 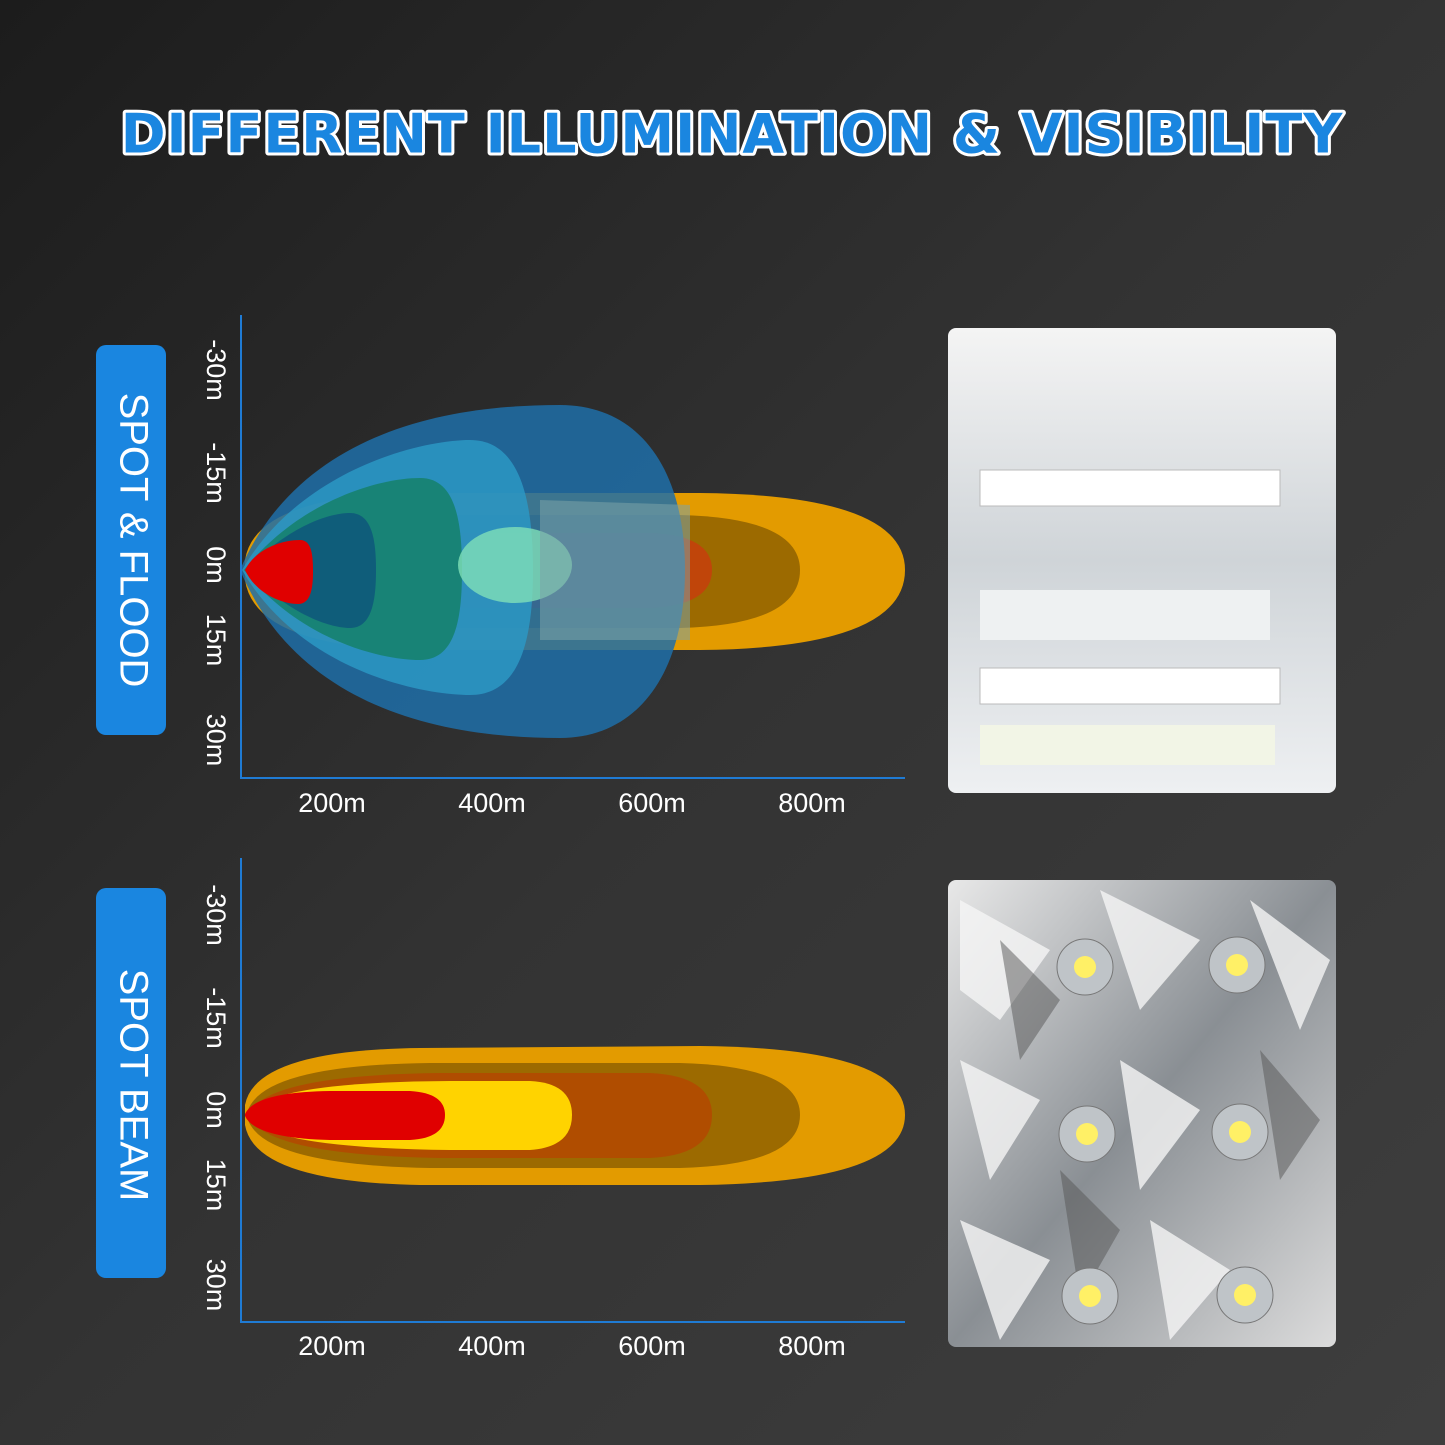 What do you see at coordinates (133, 1085) in the screenshot?
I see `panel-label: SPOT BEAM` at bounding box center [133, 1085].